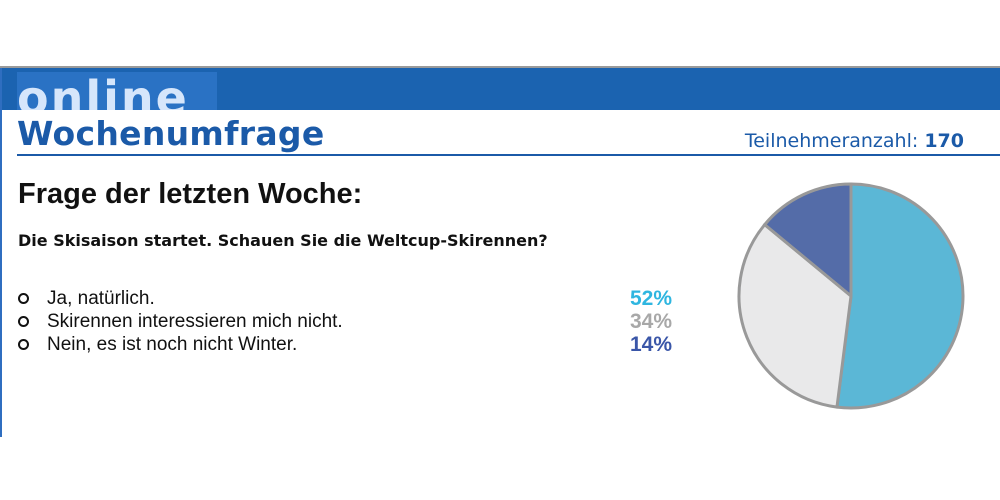 The width and height of the screenshot is (1000, 500). Describe the element at coordinates (650, 298) in the screenshot. I see `option-percent: 52%` at that location.